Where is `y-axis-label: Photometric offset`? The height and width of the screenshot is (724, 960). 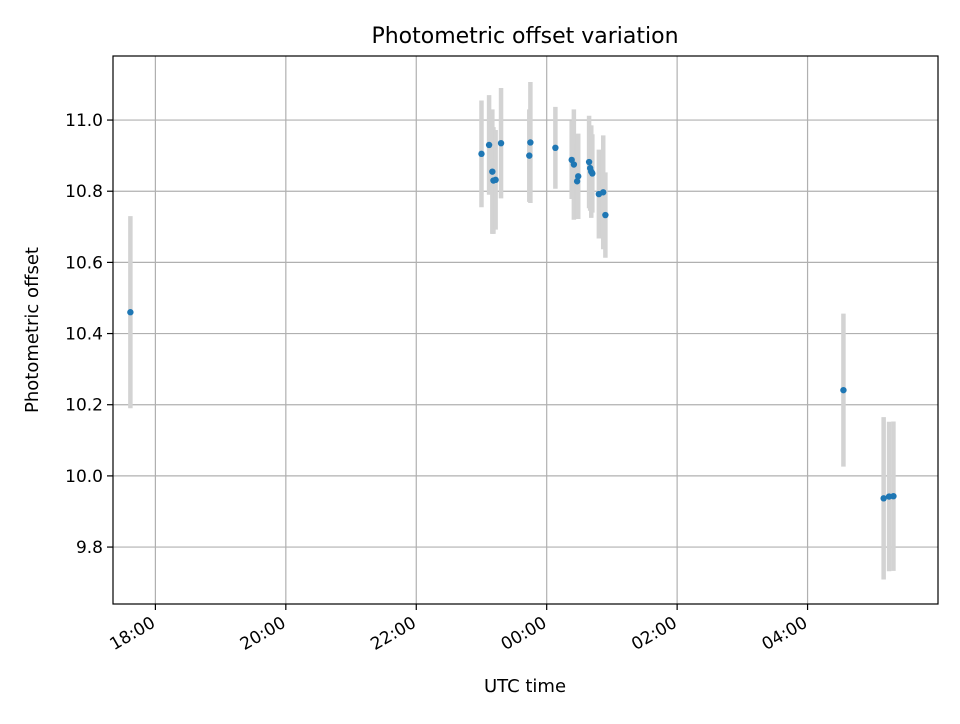
y-axis-label: Photometric offset is located at coordinates (32, 330).